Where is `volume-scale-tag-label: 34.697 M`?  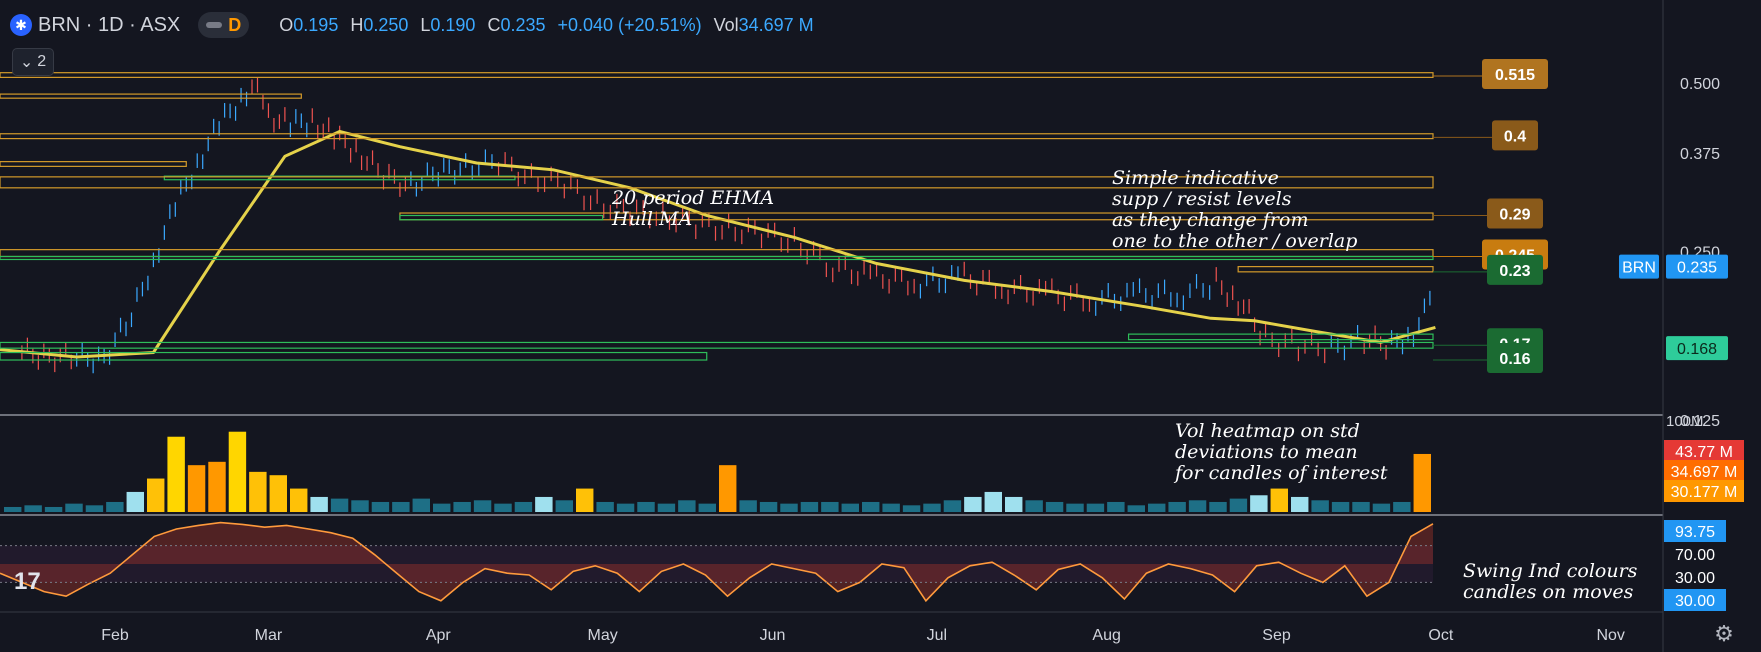
volume-scale-tag-label: 34.697 M is located at coordinates (1704, 472).